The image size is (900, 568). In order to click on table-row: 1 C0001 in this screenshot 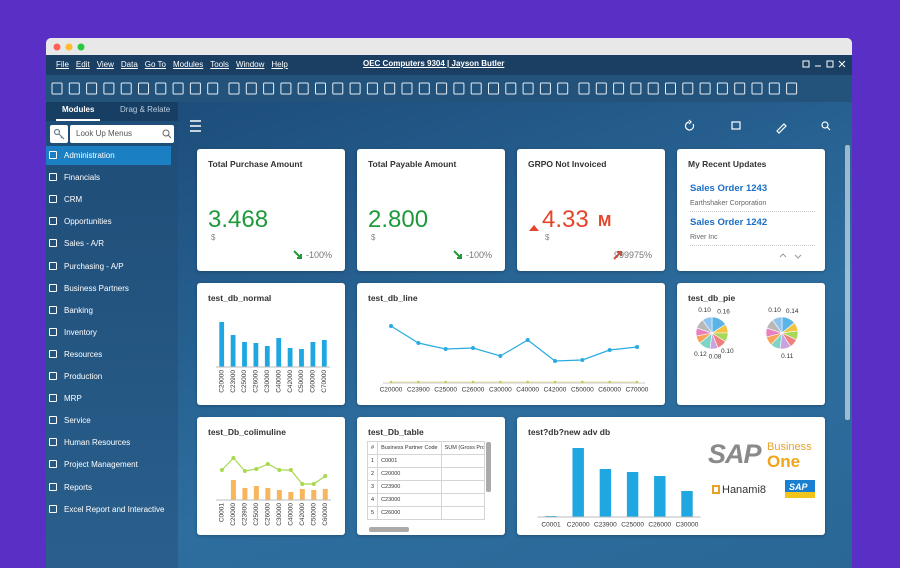, I will do `click(425, 461)`.